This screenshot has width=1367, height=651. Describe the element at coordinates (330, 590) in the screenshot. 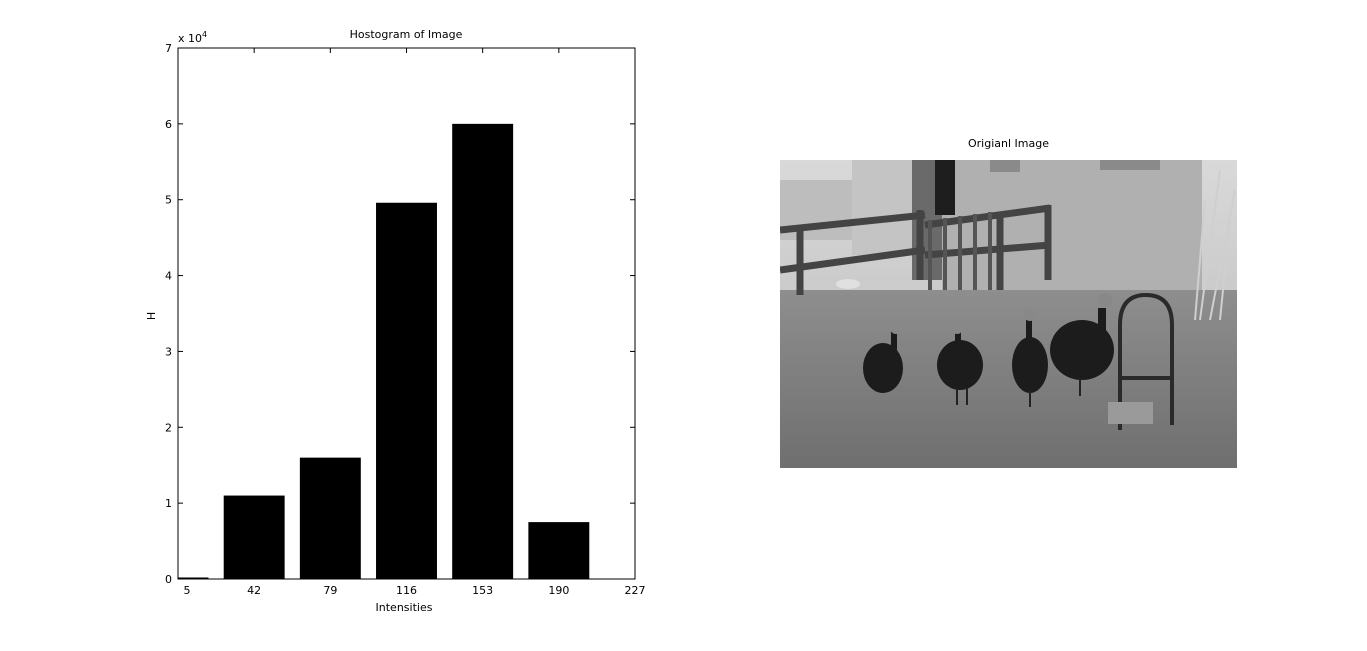

I see `x-tick-label-2: 79` at that location.